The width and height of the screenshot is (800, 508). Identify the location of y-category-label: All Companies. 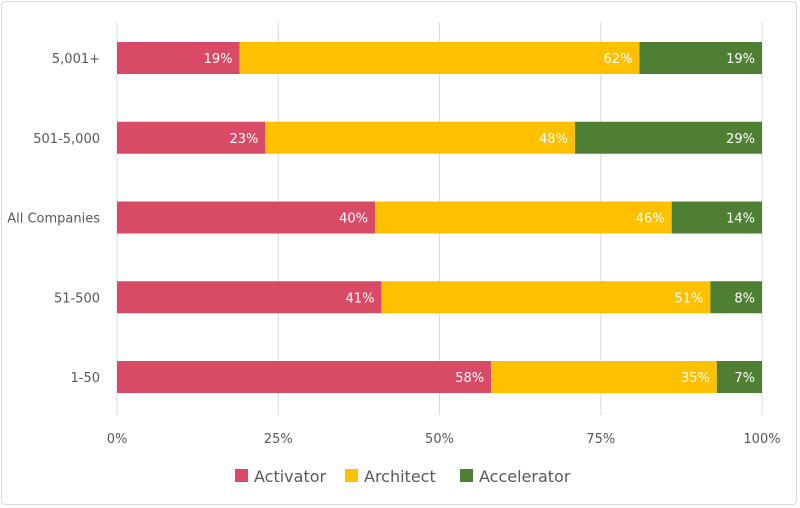
(53, 219).